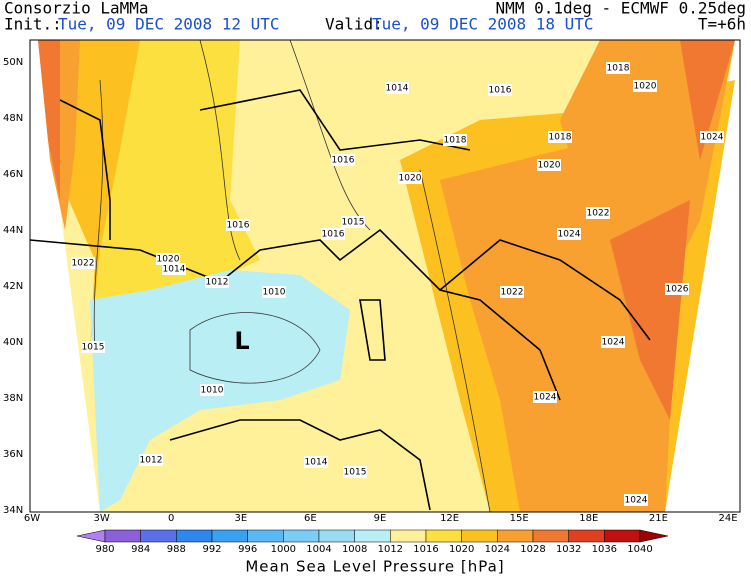 The width and height of the screenshot is (751, 580). What do you see at coordinates (380, 518) in the screenshot?
I see `lon-label: 9E` at bounding box center [380, 518].